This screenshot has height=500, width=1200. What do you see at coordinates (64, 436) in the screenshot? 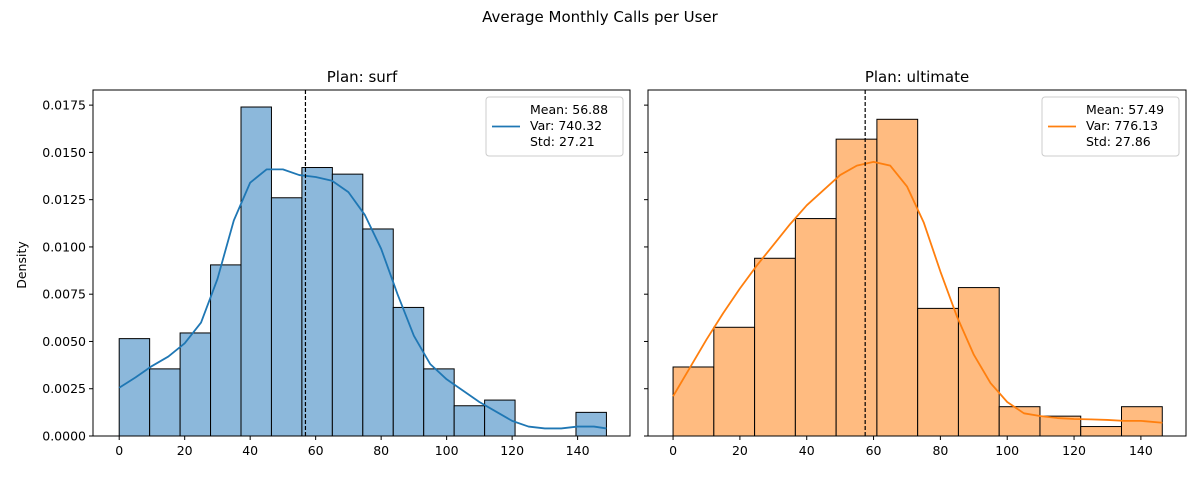
I see `y-tick-label-0: 0.0000` at bounding box center [64, 436].